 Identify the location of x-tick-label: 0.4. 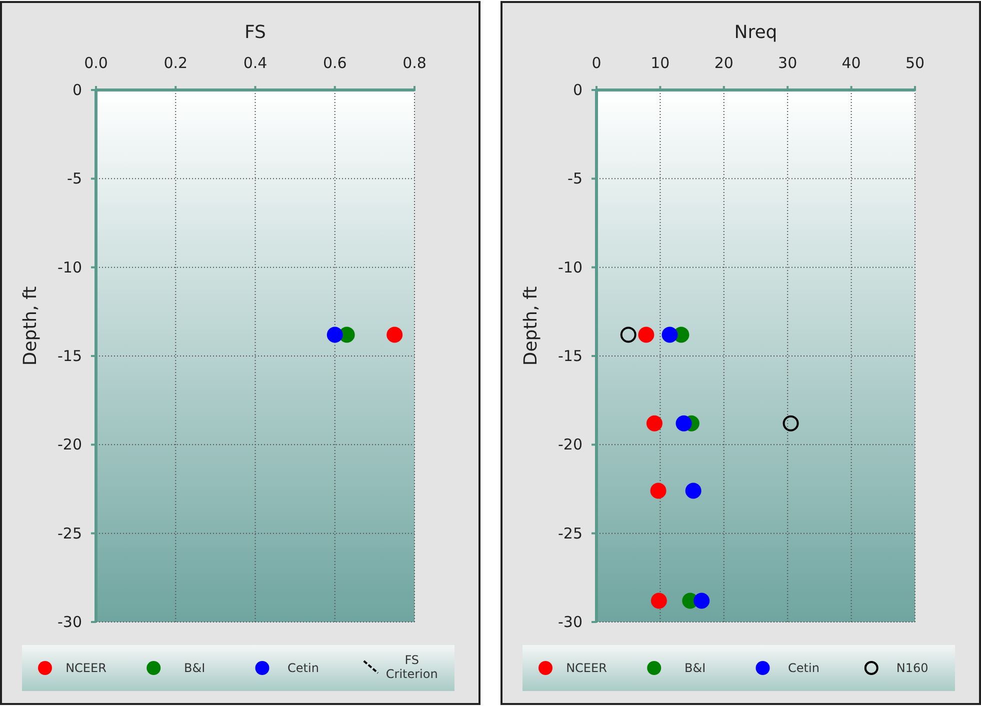
(255, 63).